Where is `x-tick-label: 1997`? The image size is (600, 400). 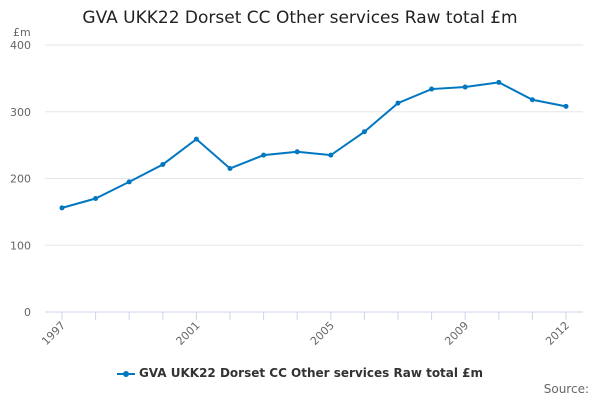
x-tick-label: 1997 is located at coordinates (53, 333).